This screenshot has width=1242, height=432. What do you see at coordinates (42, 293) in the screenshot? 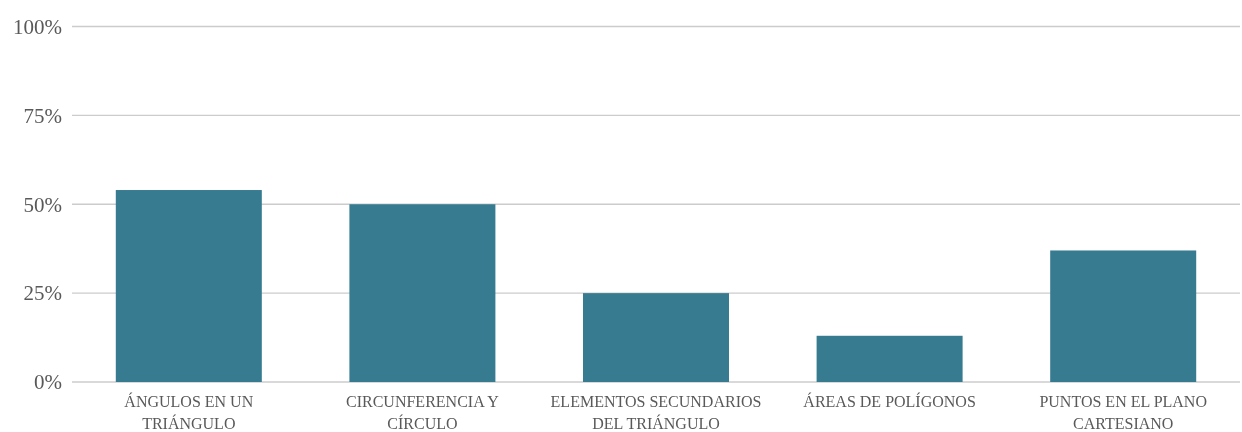
I see `y-tick-label: 25%` at bounding box center [42, 293].